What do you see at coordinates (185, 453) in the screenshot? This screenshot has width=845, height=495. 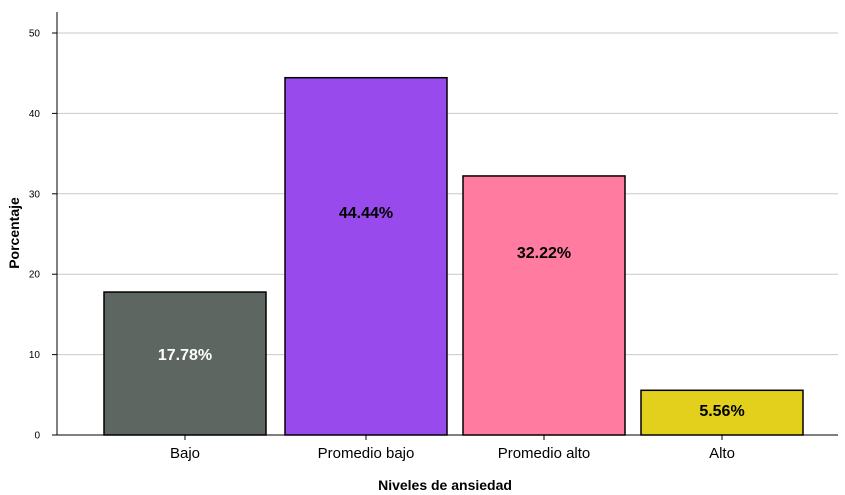 I see `x-tick-label: Bajo` at bounding box center [185, 453].